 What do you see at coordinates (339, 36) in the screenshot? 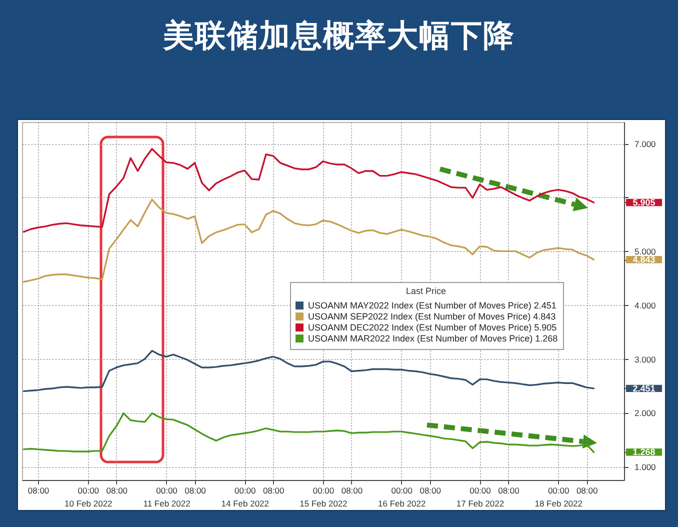
I see `chart-title: 美联储加息概率大幅下降` at bounding box center [339, 36].